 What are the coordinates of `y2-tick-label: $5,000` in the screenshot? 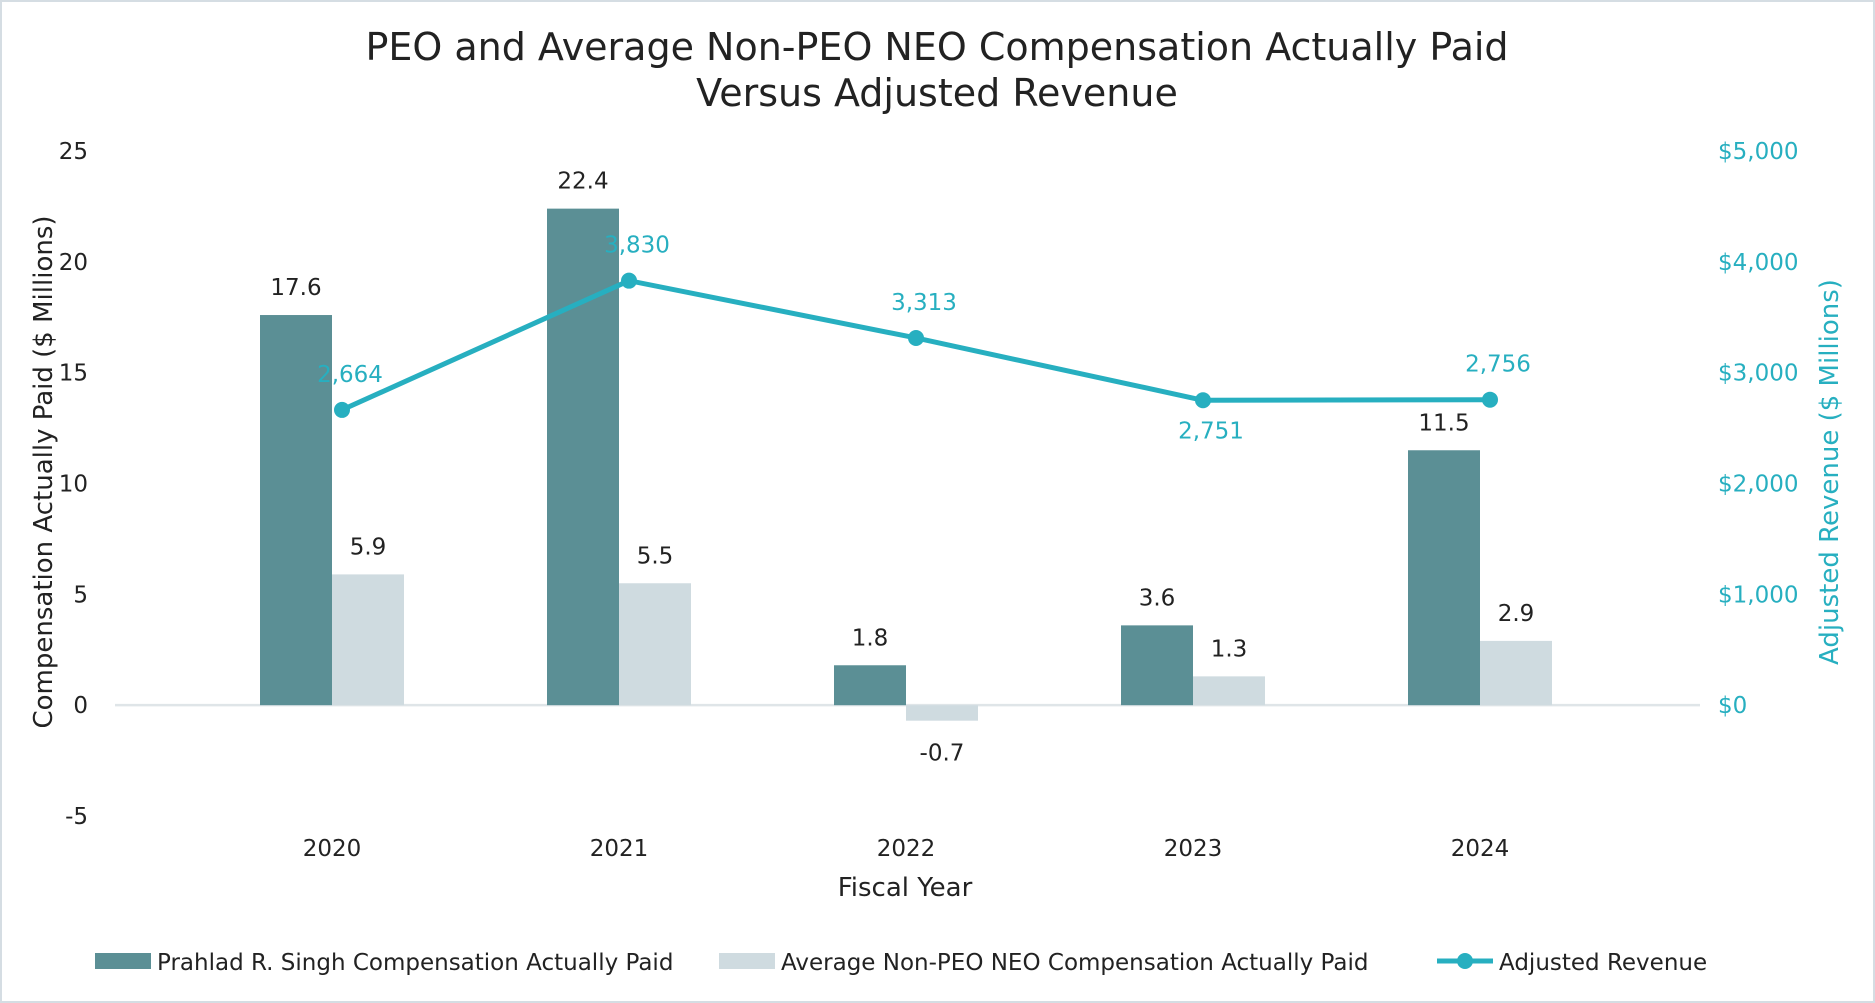 It's located at (1758, 152).